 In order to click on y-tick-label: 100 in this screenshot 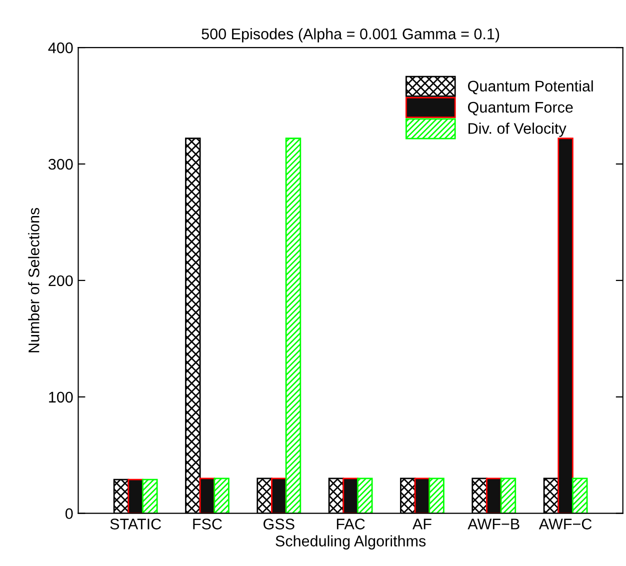, I will do `click(61, 397)`.